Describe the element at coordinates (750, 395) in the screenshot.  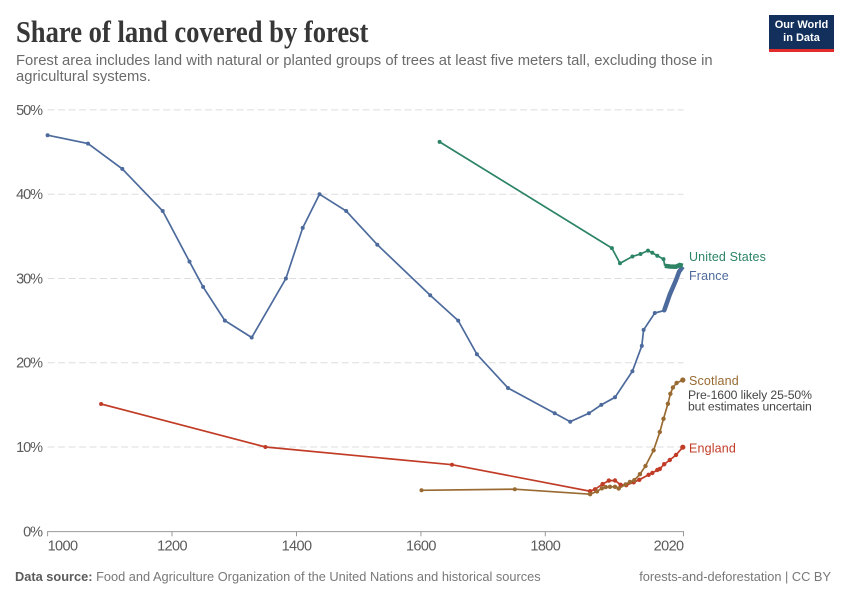
I see `svg-text: Pre-1600 likely 25-50%` at that location.